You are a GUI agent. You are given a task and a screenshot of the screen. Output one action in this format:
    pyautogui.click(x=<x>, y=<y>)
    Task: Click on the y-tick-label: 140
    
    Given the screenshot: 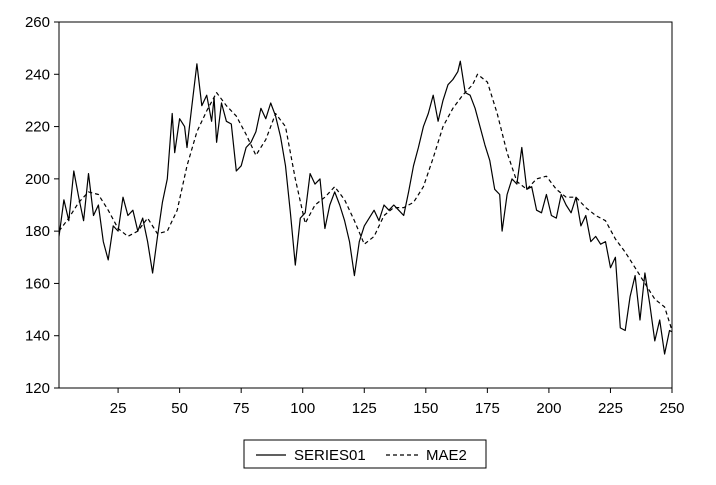 What is the action you would take?
    pyautogui.click(x=37, y=336)
    